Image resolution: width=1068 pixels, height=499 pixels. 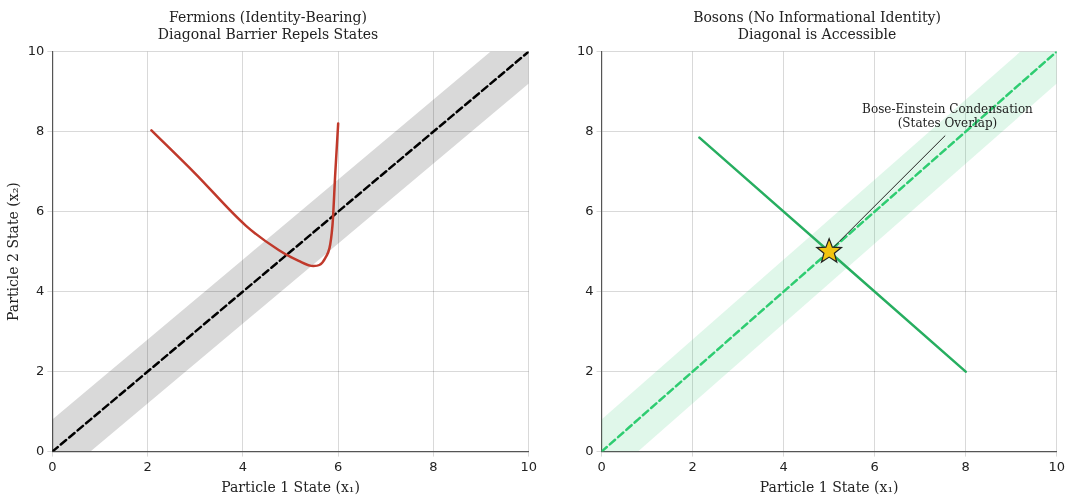 What do you see at coordinates (817, 17) in the screenshot?
I see `chart-title: Bosons (No Informational Identity)` at bounding box center [817, 17].